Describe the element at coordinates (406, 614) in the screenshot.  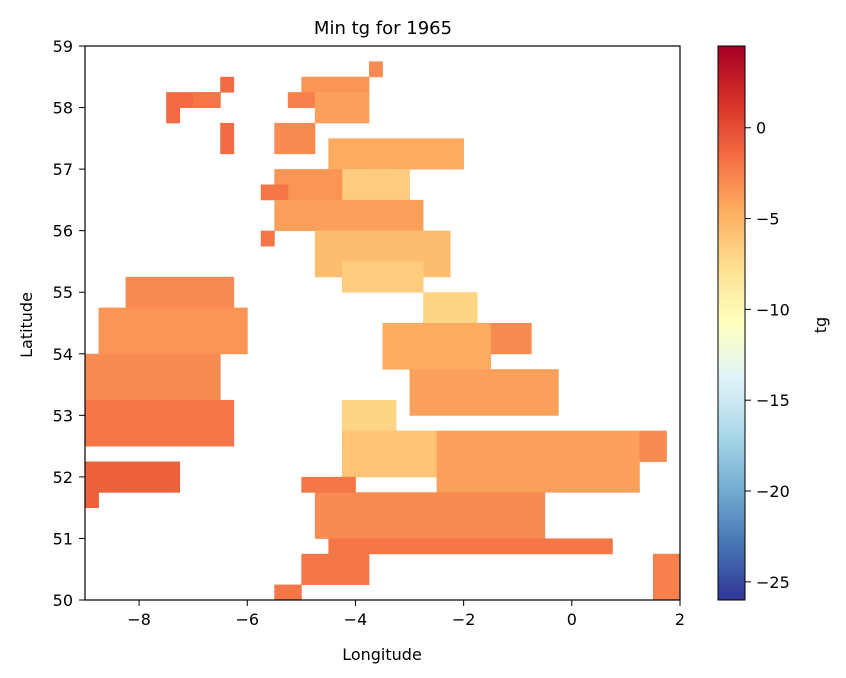
I see `x-axis-ticks: −8 −6 −4 −2 0 2` at that location.